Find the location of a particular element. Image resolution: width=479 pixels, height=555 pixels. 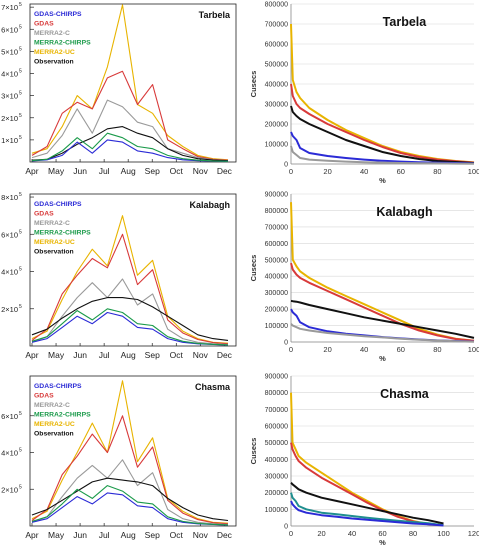

chasma-xtick-label: Oct is located at coordinates (177, 535).